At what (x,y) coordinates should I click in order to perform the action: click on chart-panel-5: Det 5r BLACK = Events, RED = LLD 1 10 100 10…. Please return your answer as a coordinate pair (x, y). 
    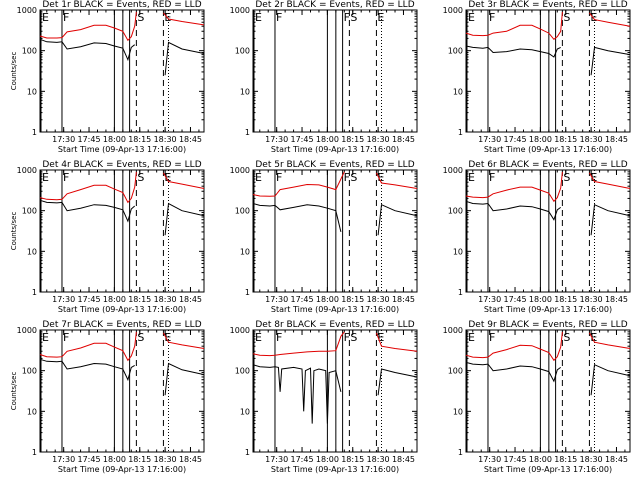
    Looking at the image, I should click on (324, 237).